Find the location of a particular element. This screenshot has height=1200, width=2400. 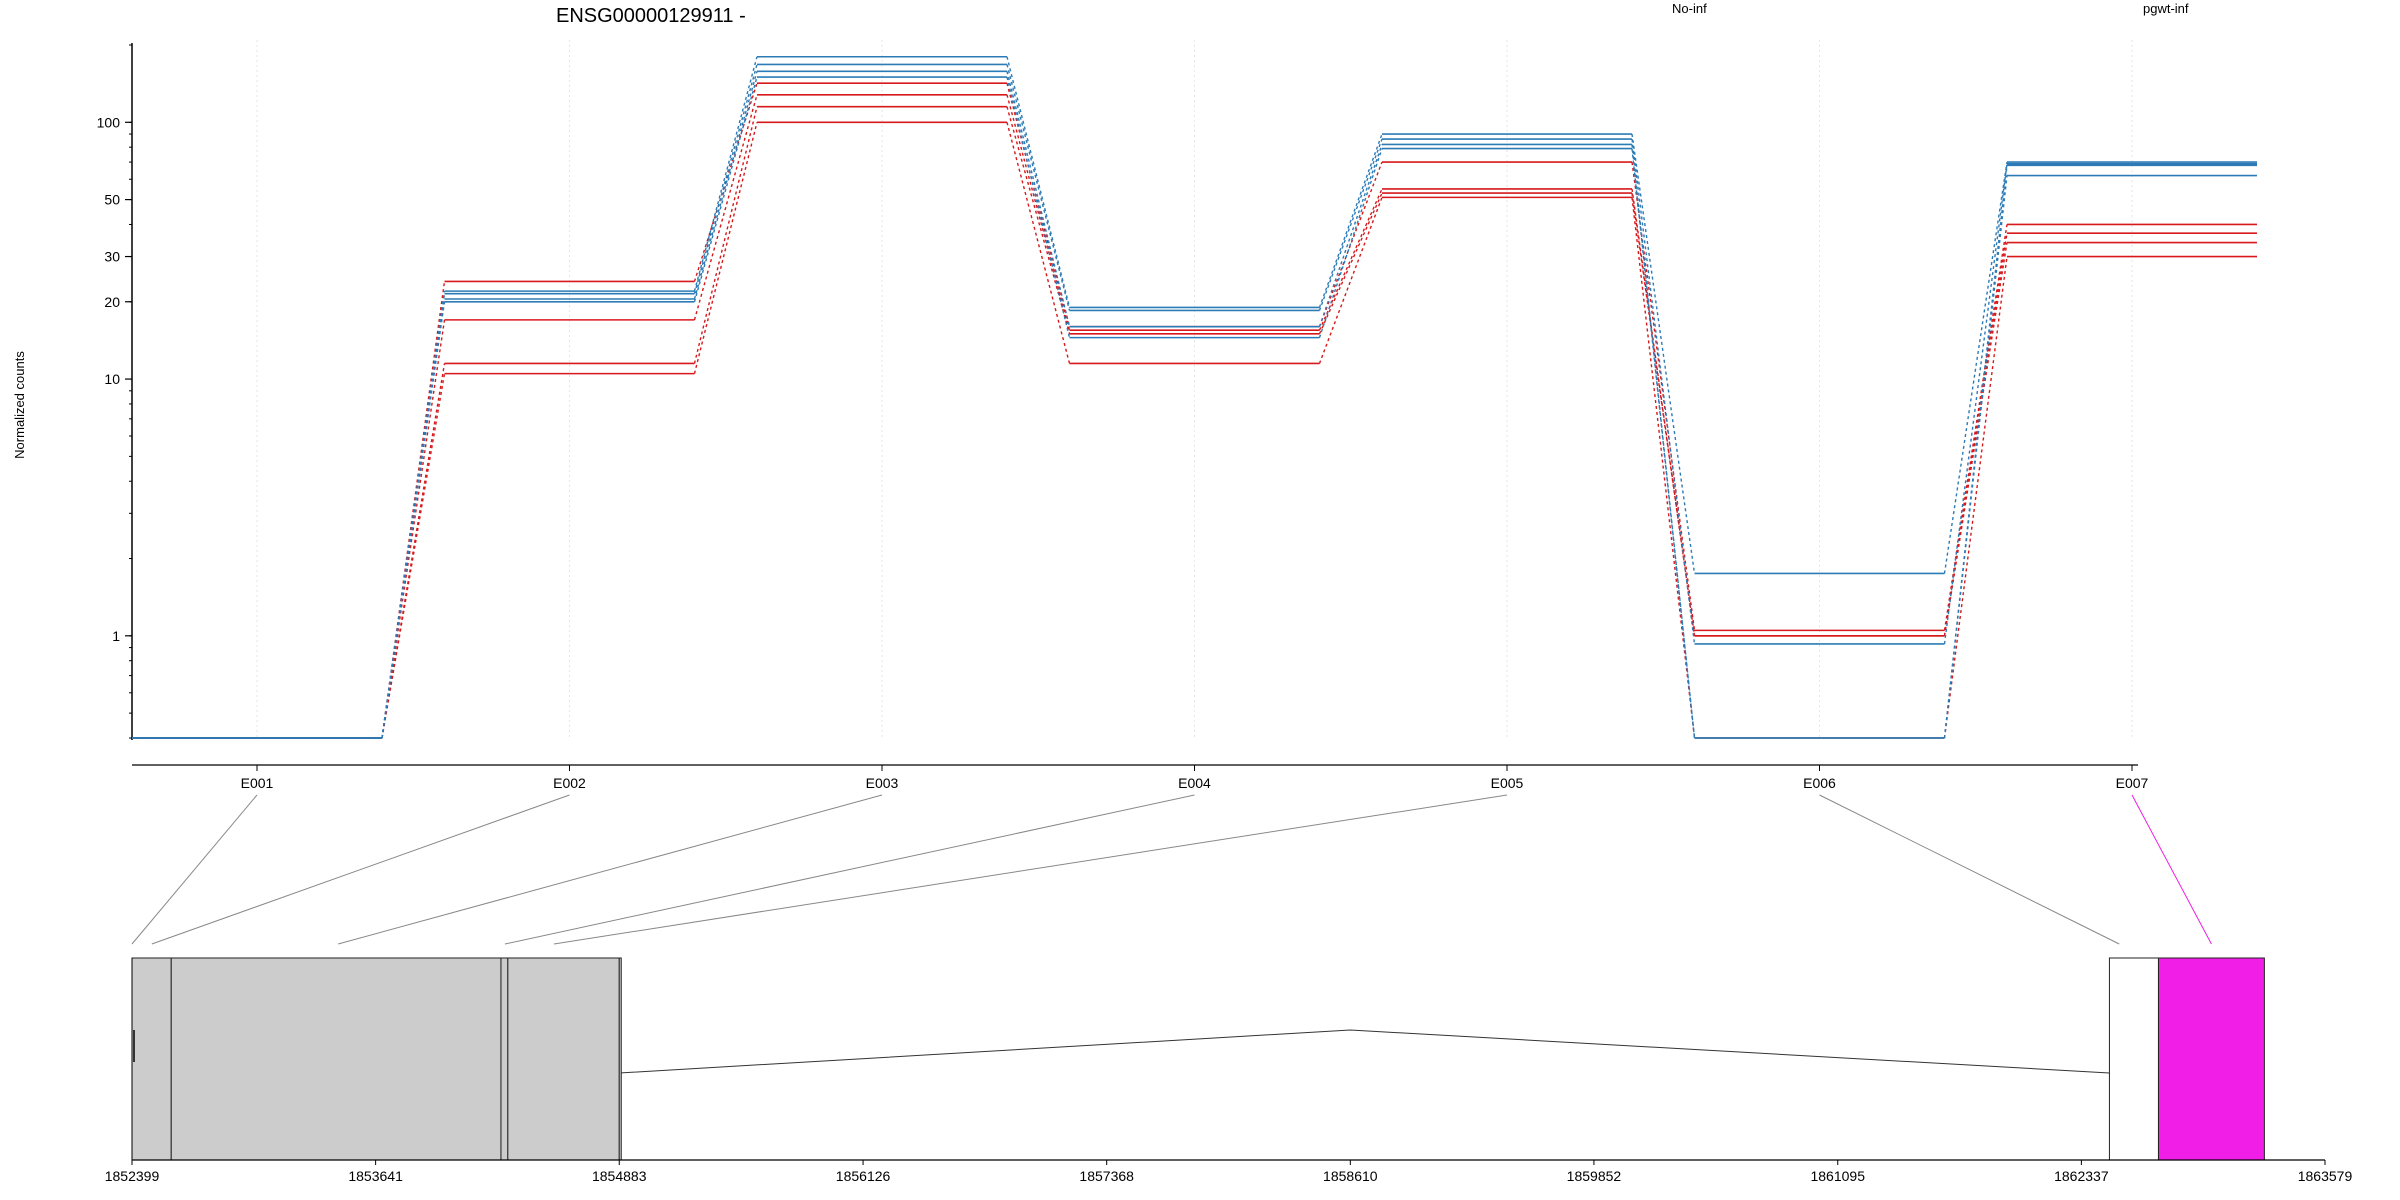

exon-box-e002 is located at coordinates (336, 1059).